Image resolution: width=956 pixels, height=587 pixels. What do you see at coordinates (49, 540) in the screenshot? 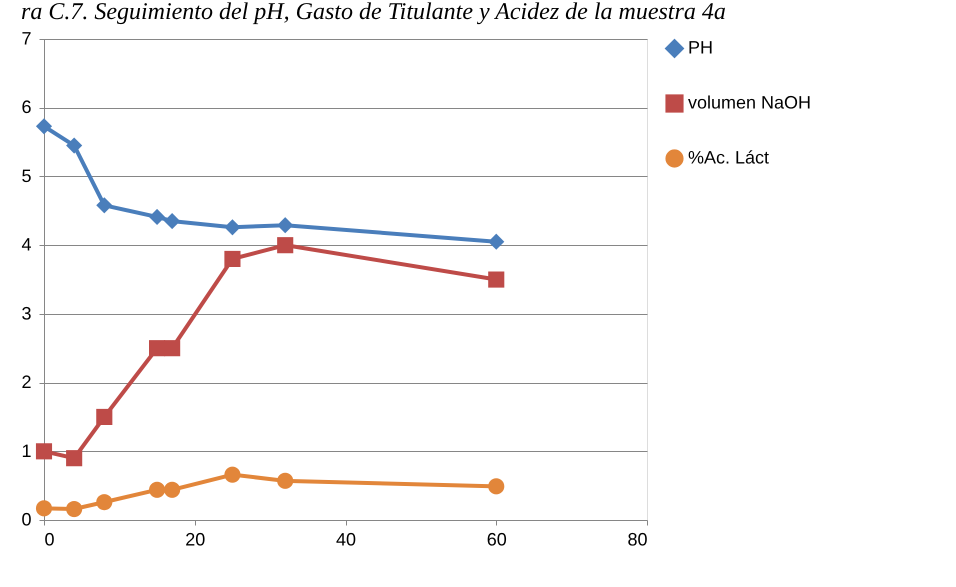
I see `x-tick-label: 0` at bounding box center [49, 540].